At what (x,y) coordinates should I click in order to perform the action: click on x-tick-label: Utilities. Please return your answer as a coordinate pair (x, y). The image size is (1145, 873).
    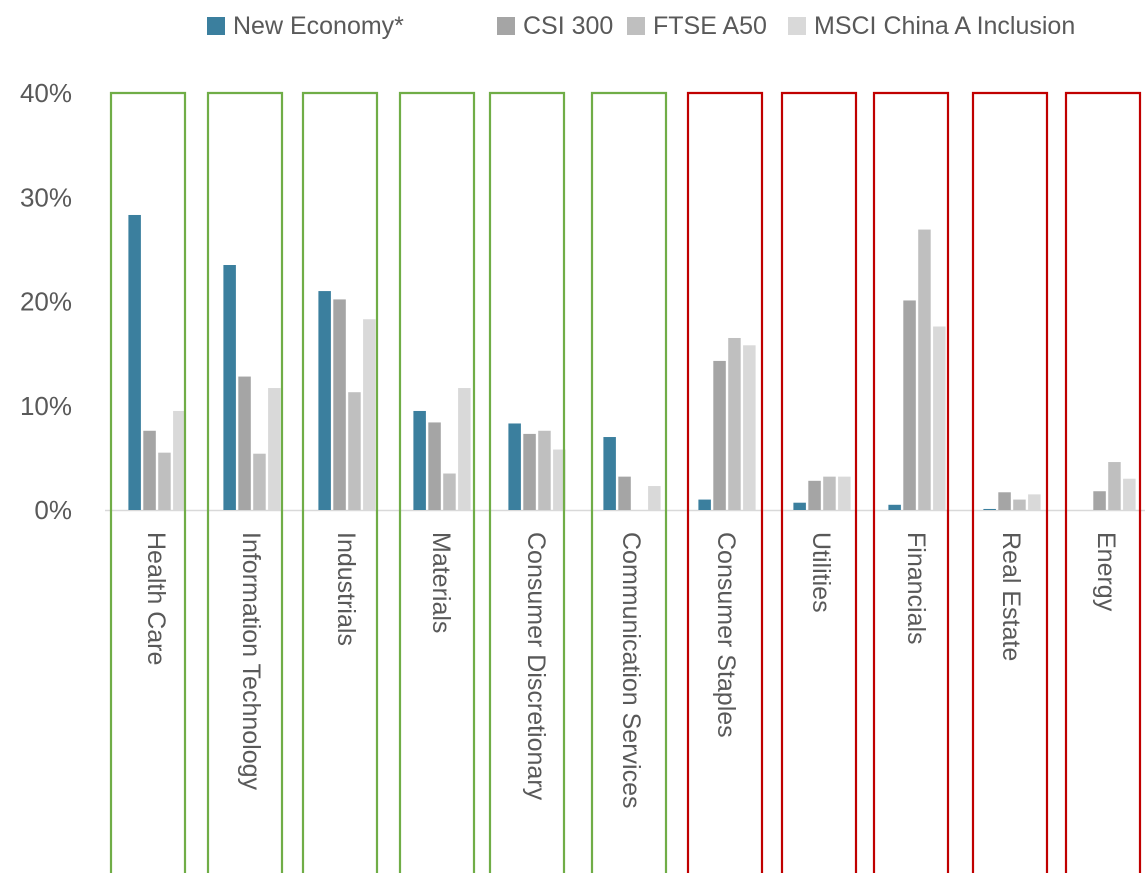
    Looking at the image, I should click on (821, 572).